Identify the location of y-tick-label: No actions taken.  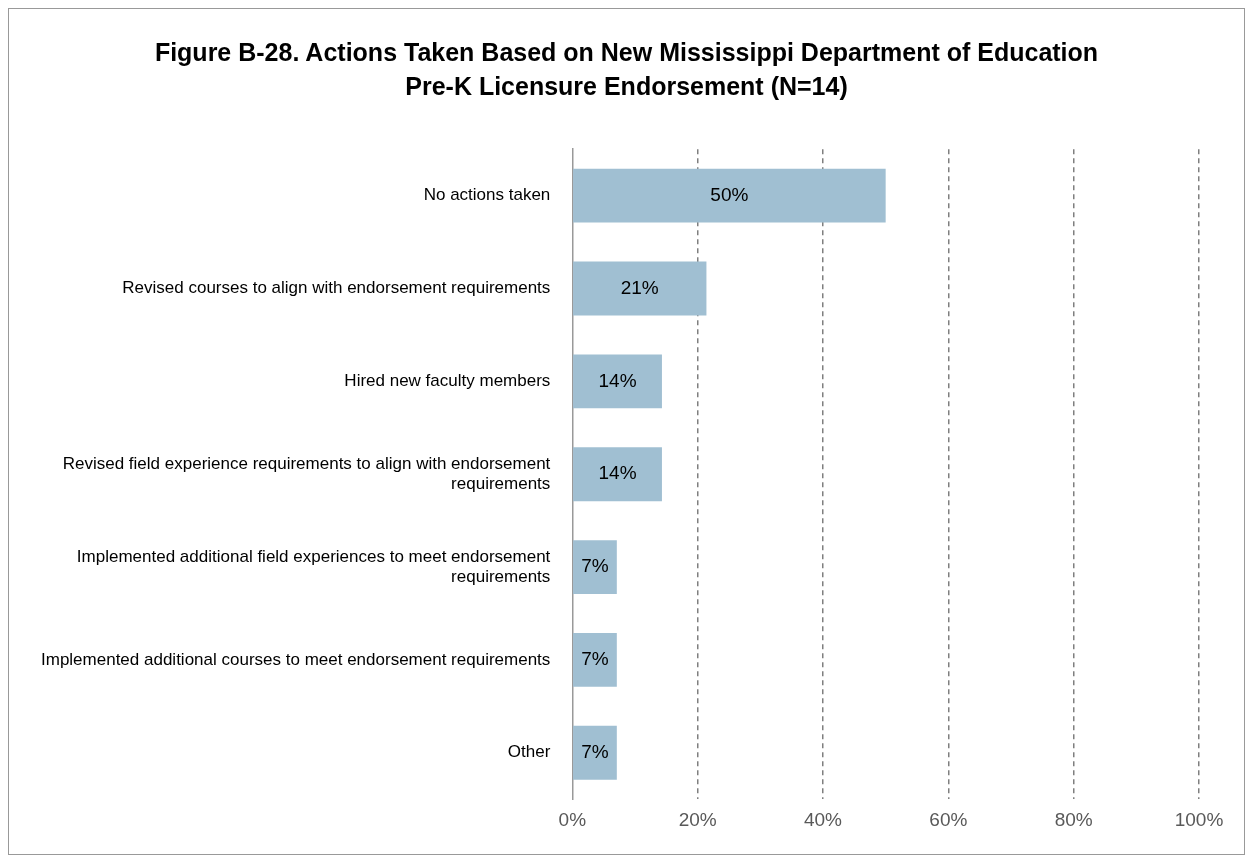
(487, 195).